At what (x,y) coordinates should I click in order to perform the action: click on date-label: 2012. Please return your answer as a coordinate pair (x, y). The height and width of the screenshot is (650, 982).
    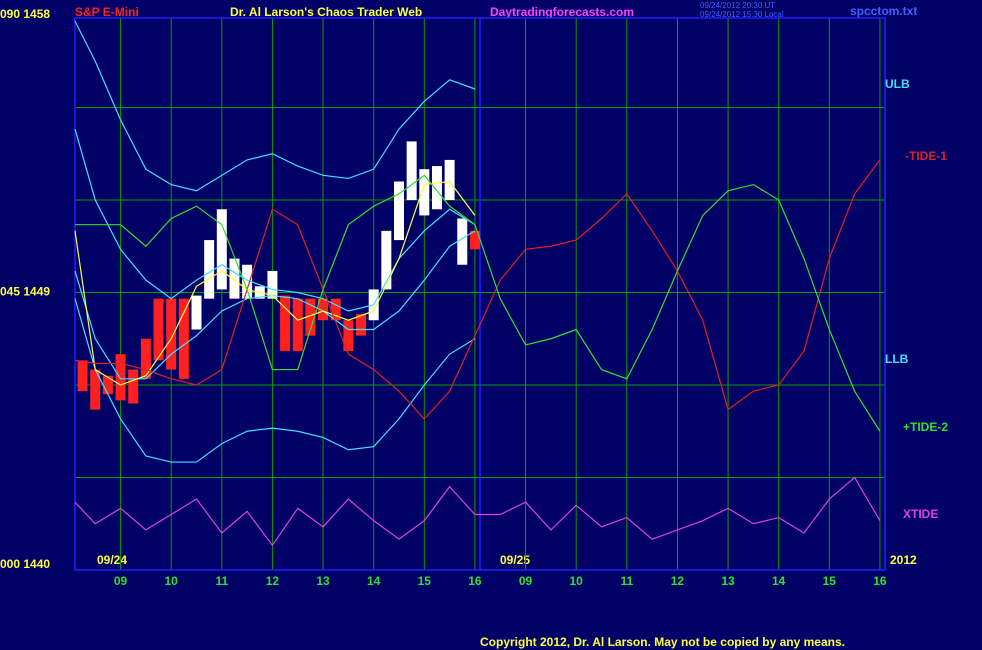
    Looking at the image, I should click on (903, 560).